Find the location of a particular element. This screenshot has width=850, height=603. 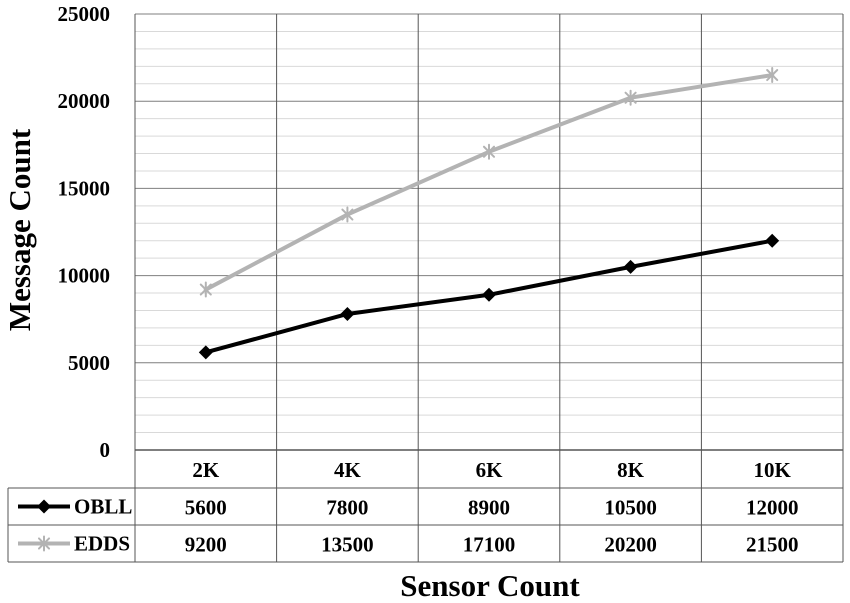

table-value-edds: 9200 is located at coordinates (206, 545).